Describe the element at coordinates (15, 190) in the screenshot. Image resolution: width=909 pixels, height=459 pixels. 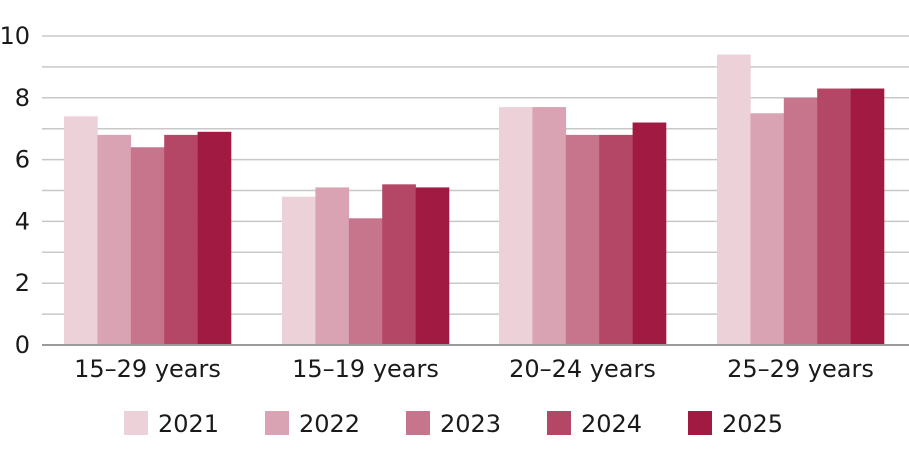
I see `y-axis-tick-labels: 0 2 4 6 8 10` at that location.